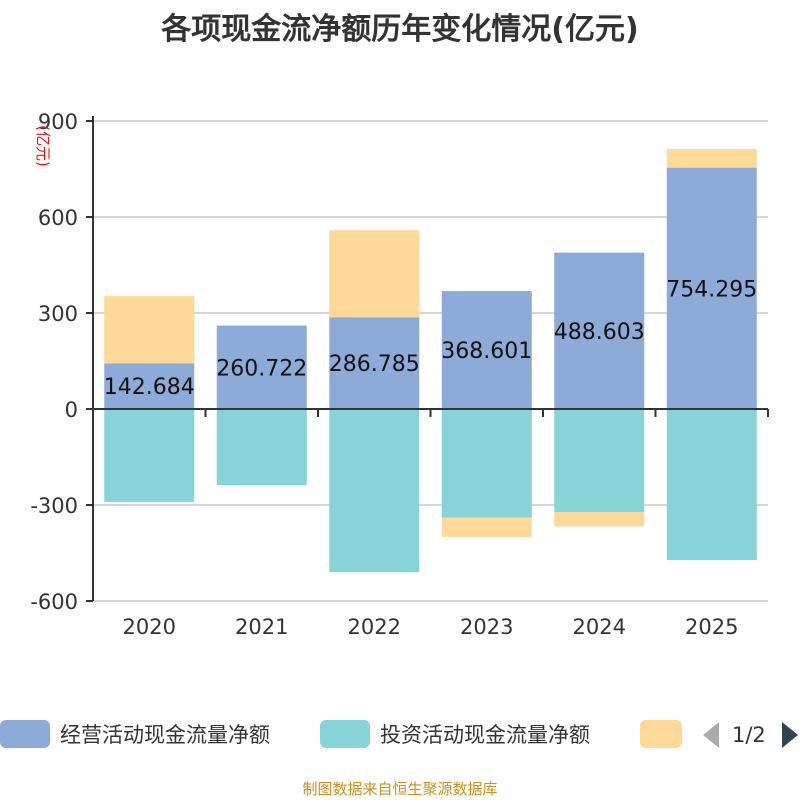  I want to click on x-tick-label: 2022, so click(374, 627).